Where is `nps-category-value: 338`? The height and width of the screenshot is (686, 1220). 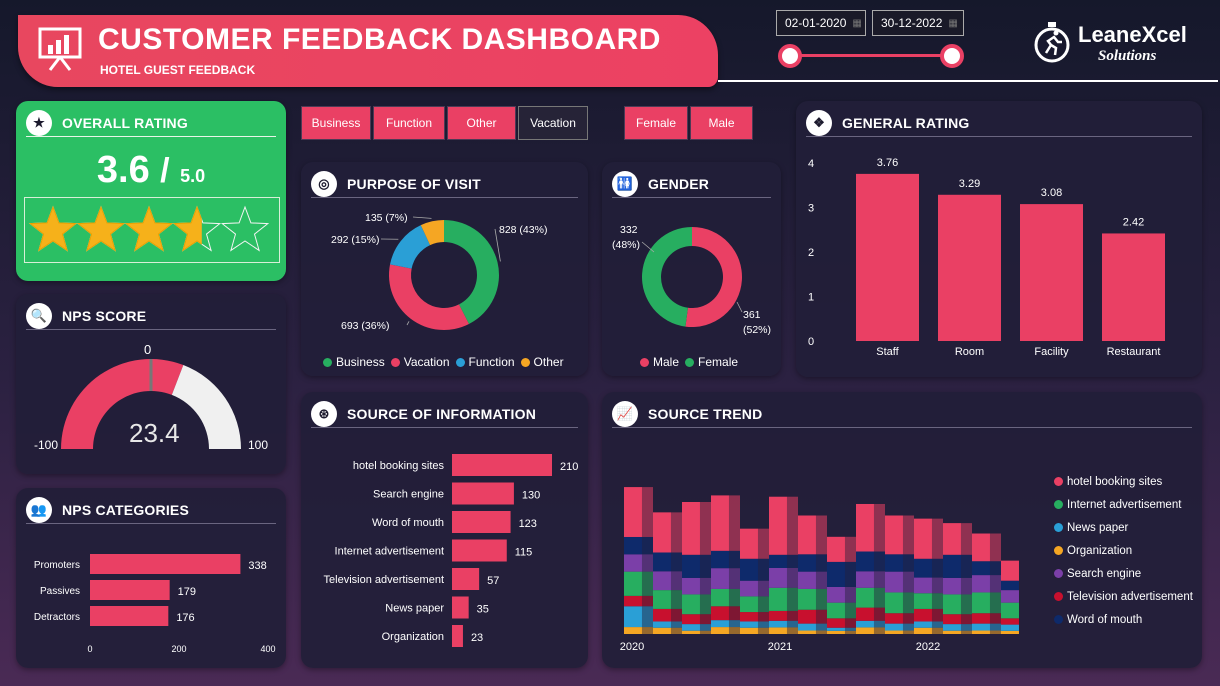 nps-category-value: 338 is located at coordinates (257, 566).